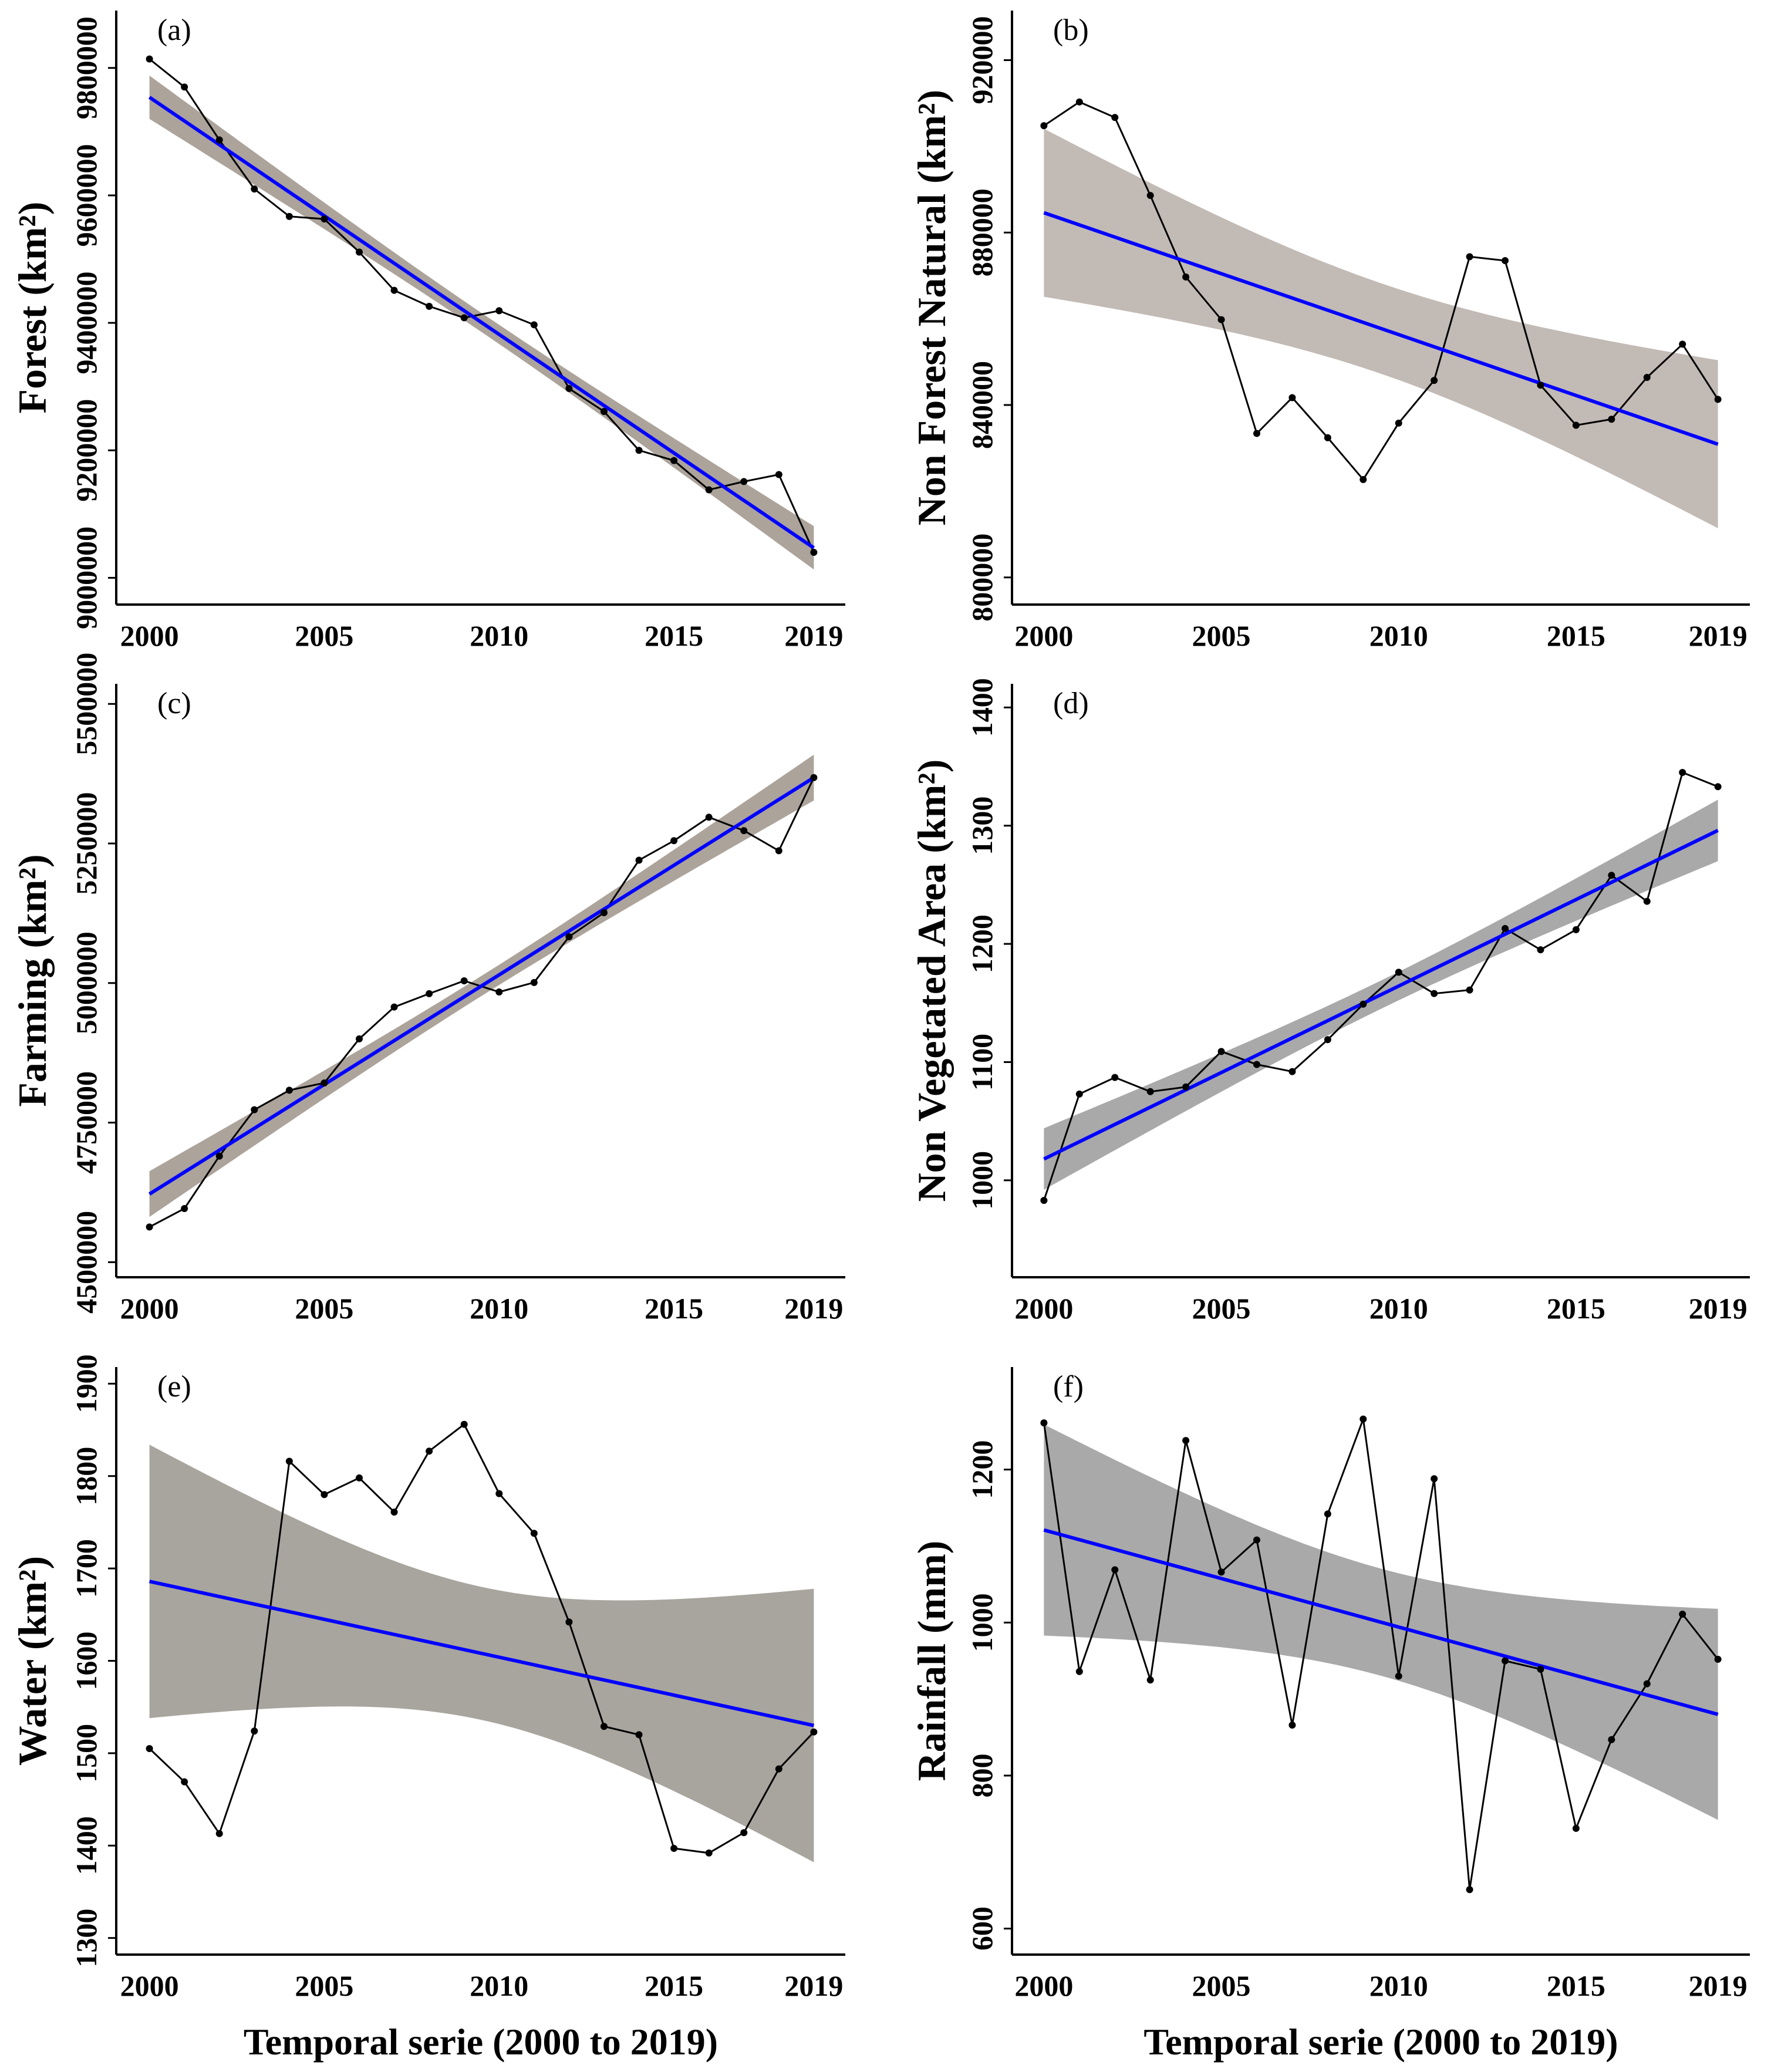 This screenshot has width=1771, height=2072. I want to click on y-tick-label: 1400, so click(86, 1845).